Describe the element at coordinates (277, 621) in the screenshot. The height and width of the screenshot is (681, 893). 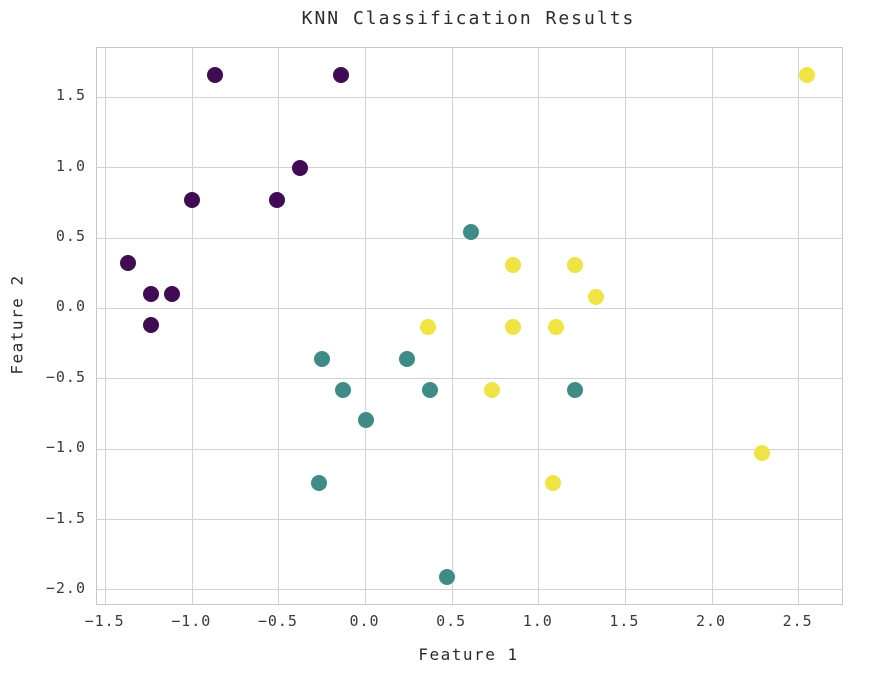
I see `x-tick-label: −0.5` at that location.